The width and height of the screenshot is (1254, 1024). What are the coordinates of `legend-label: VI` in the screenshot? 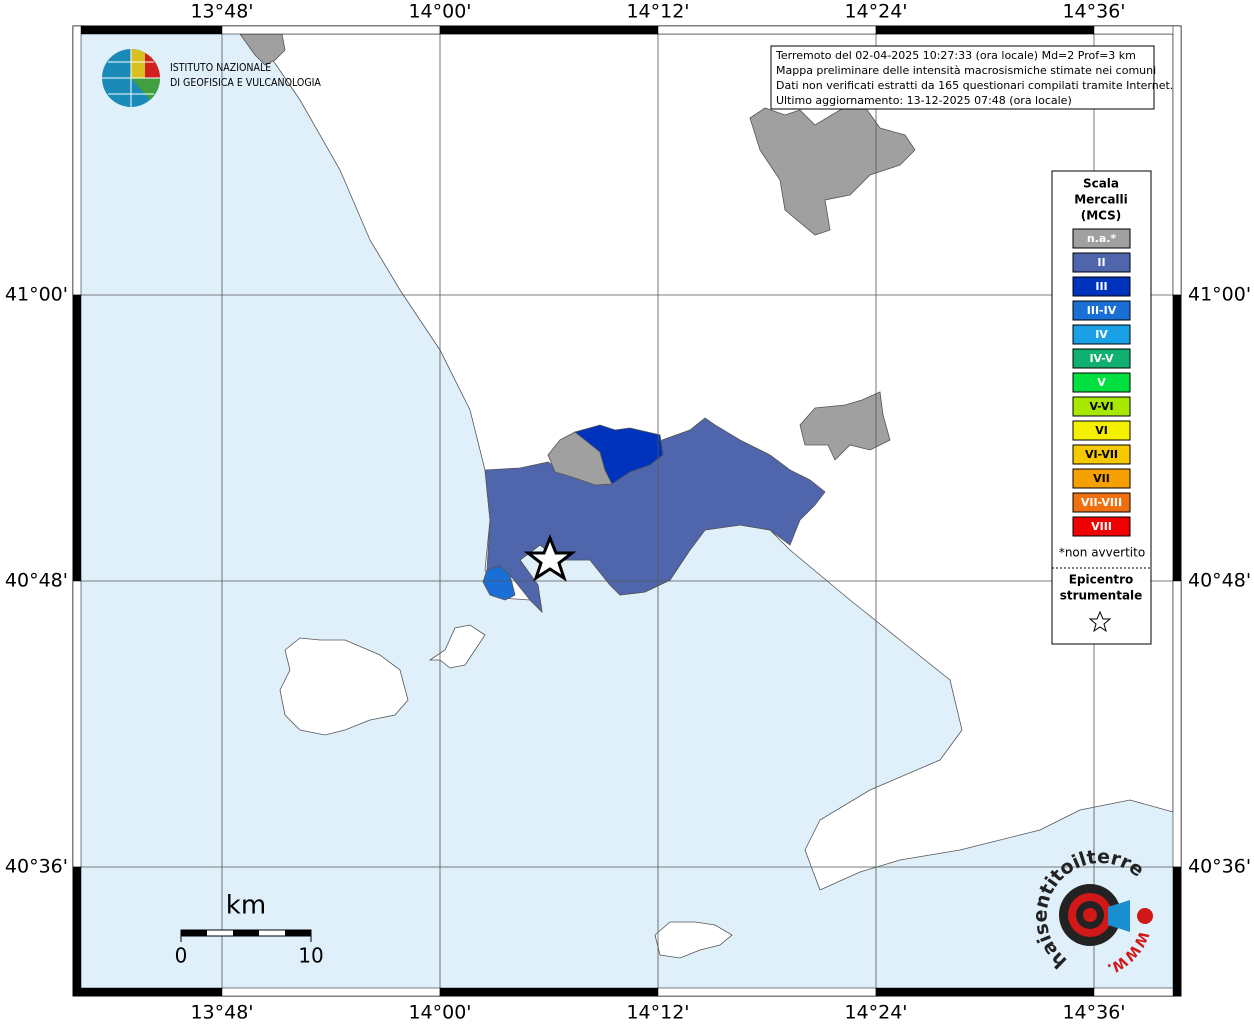 It's located at (1101, 430).